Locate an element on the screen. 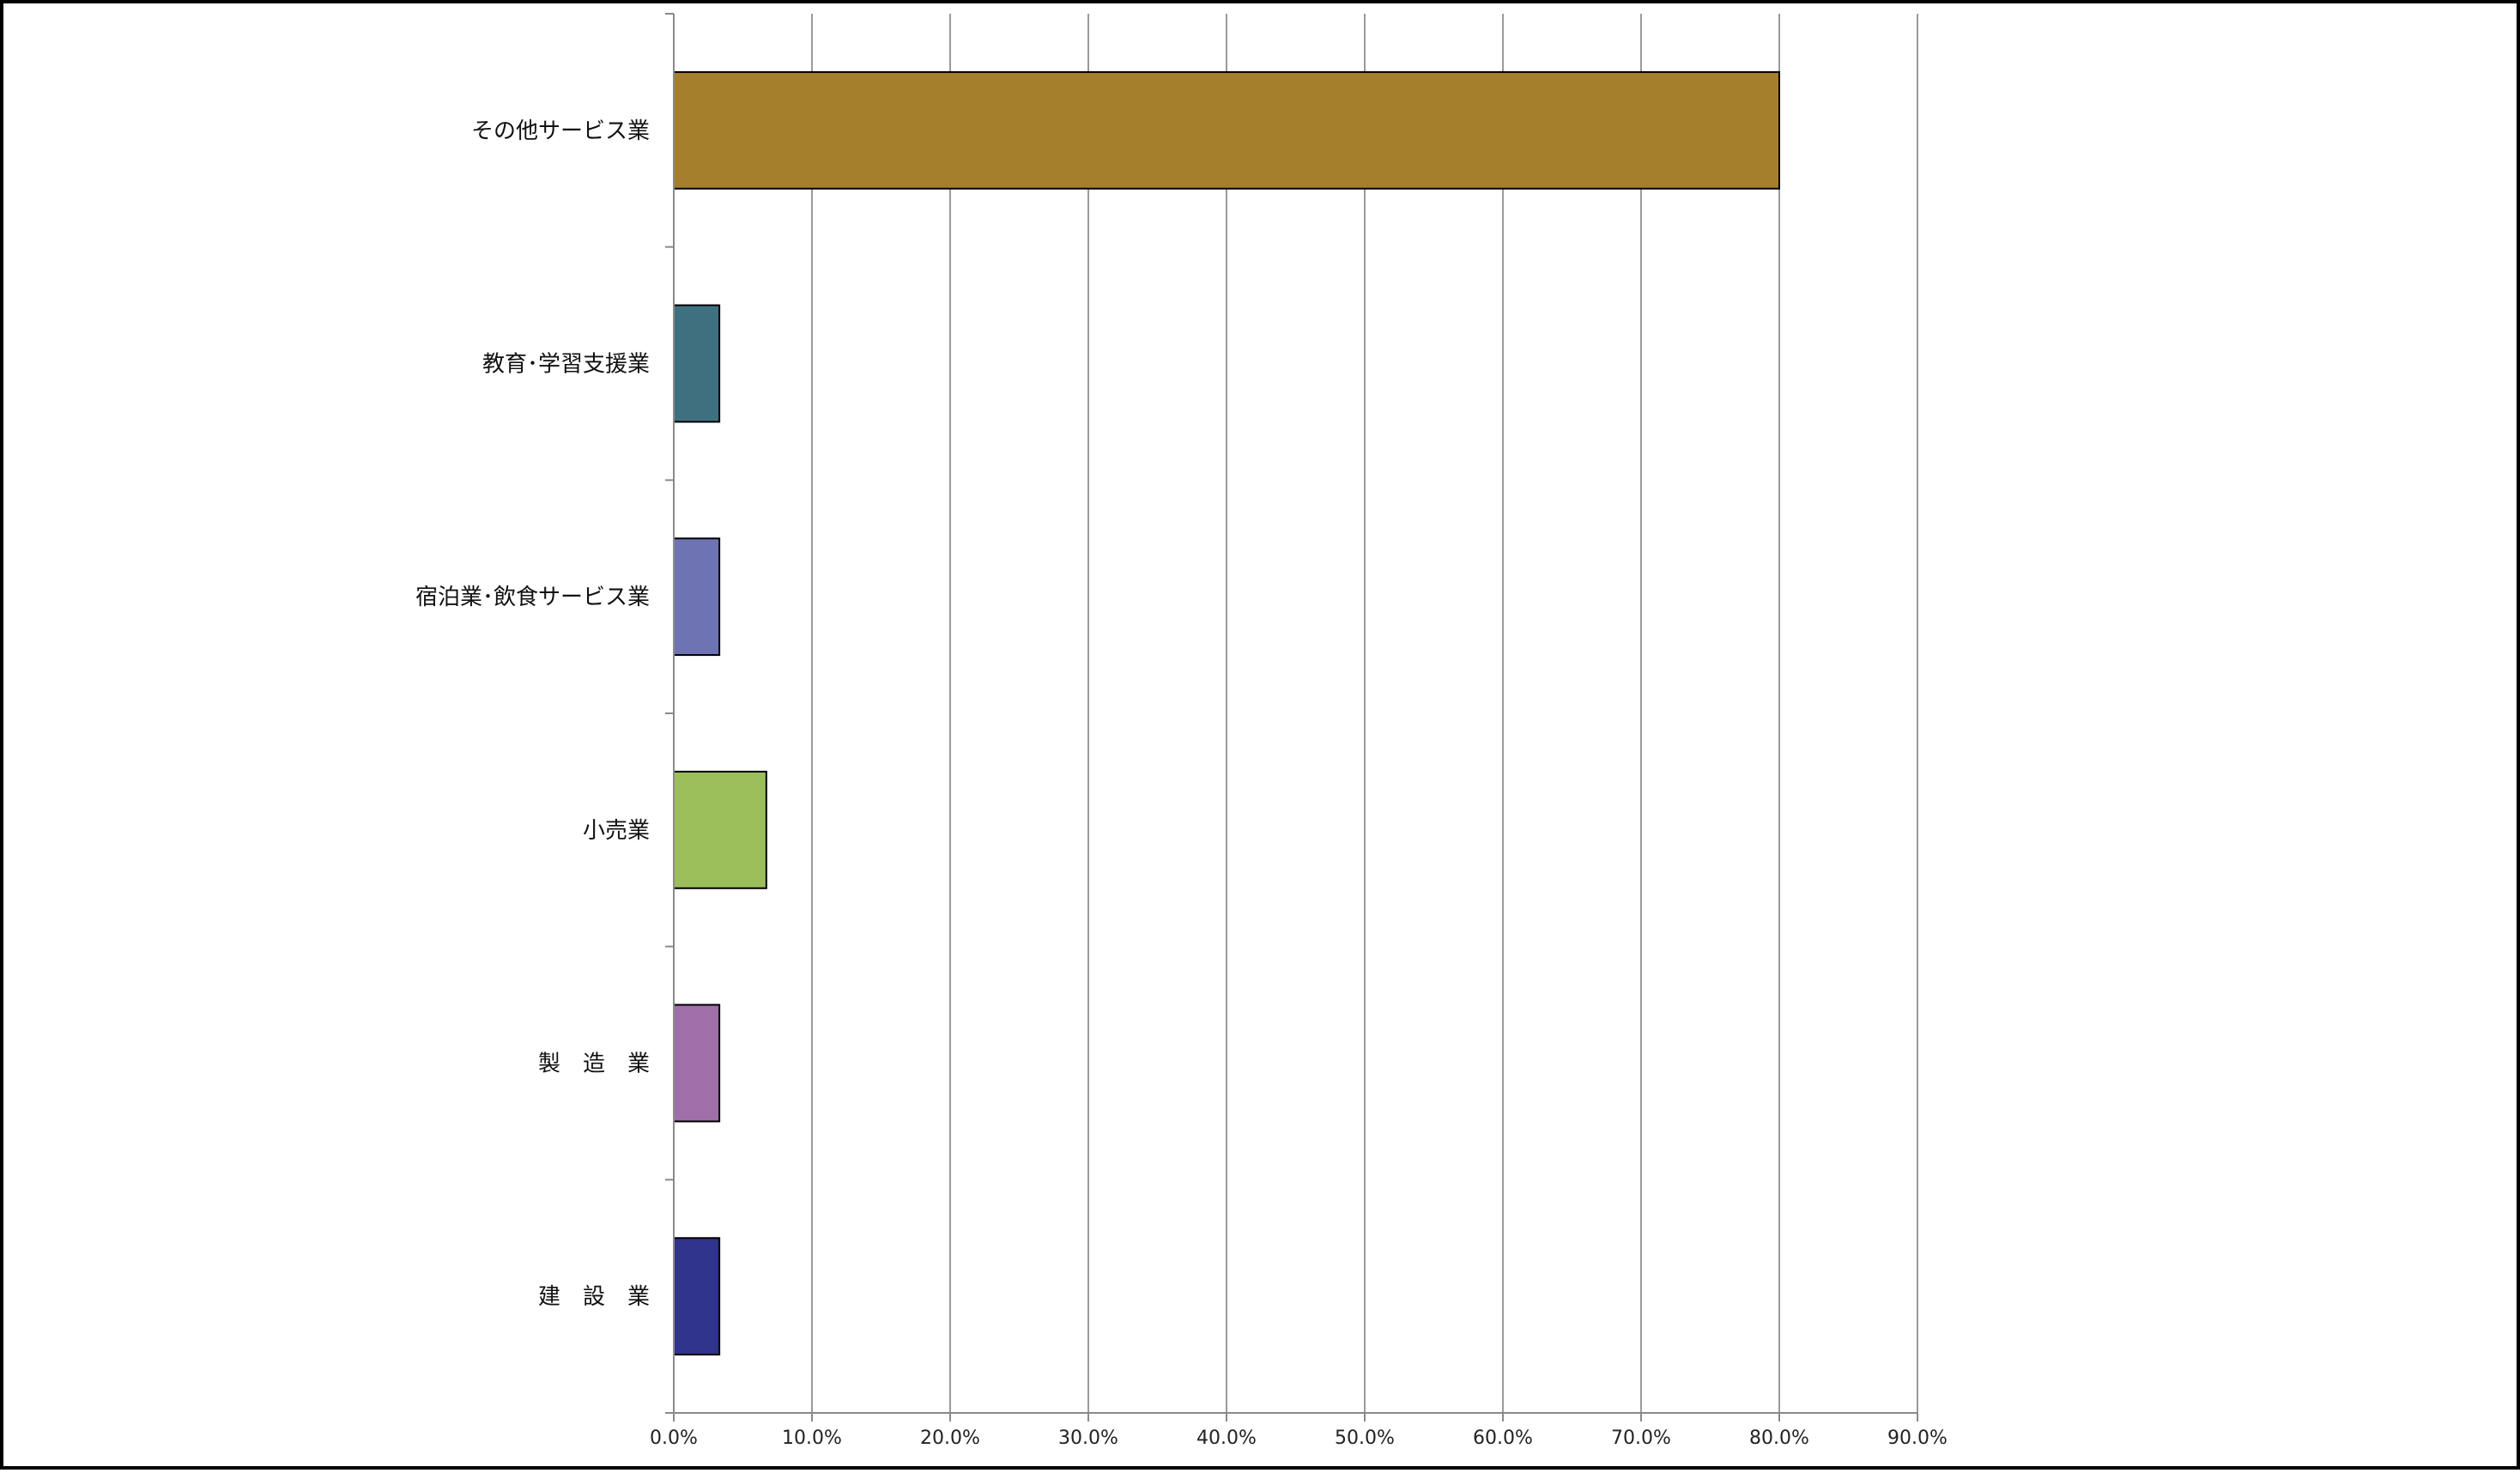  x-tick-label: 70.0% is located at coordinates (1641, 1439).